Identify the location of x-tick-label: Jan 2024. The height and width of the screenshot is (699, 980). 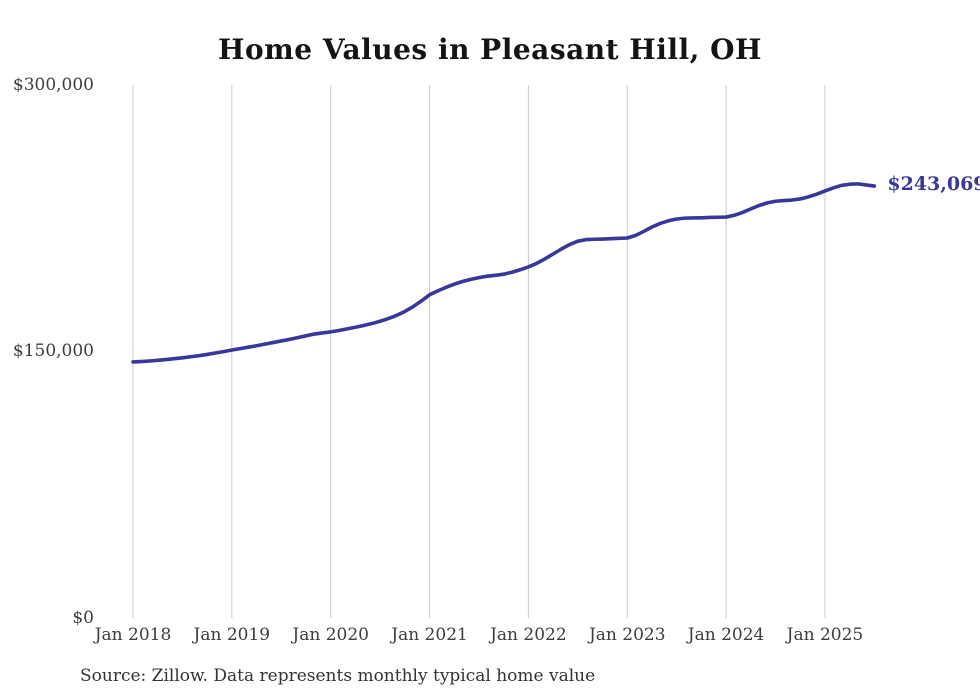
(726, 635).